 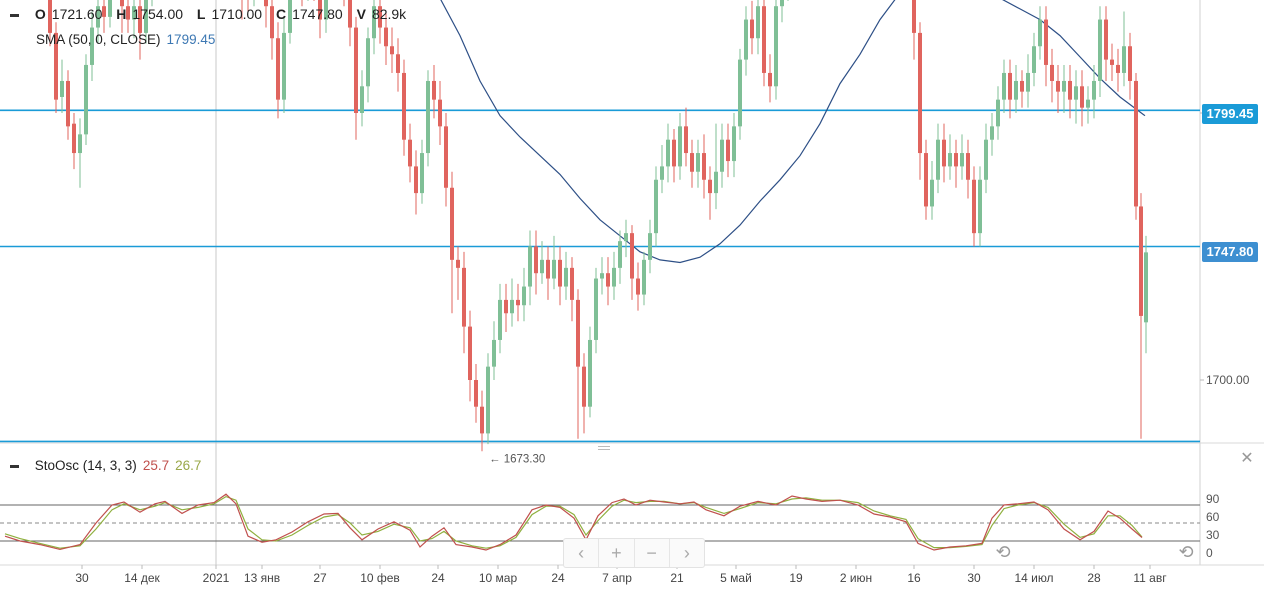 I want to click on volume-value: 82.9k, so click(x=389, y=14).